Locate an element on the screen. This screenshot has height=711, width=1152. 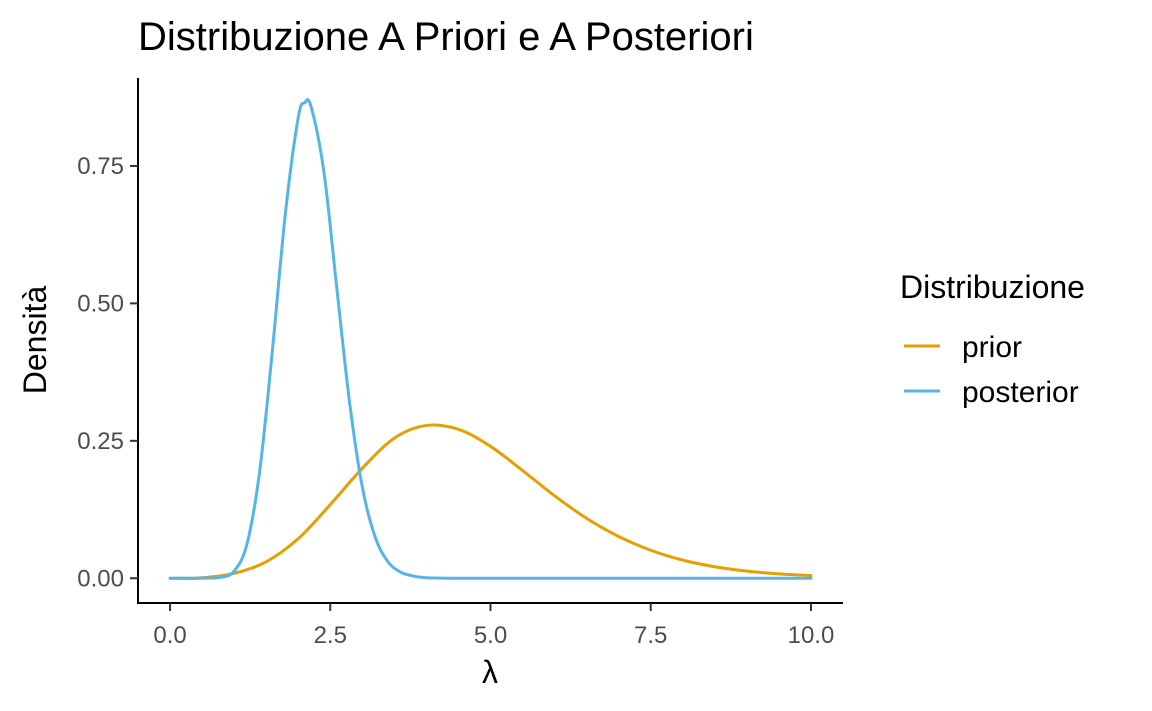
x-tick-label: 0.0 is located at coordinates (169, 635).